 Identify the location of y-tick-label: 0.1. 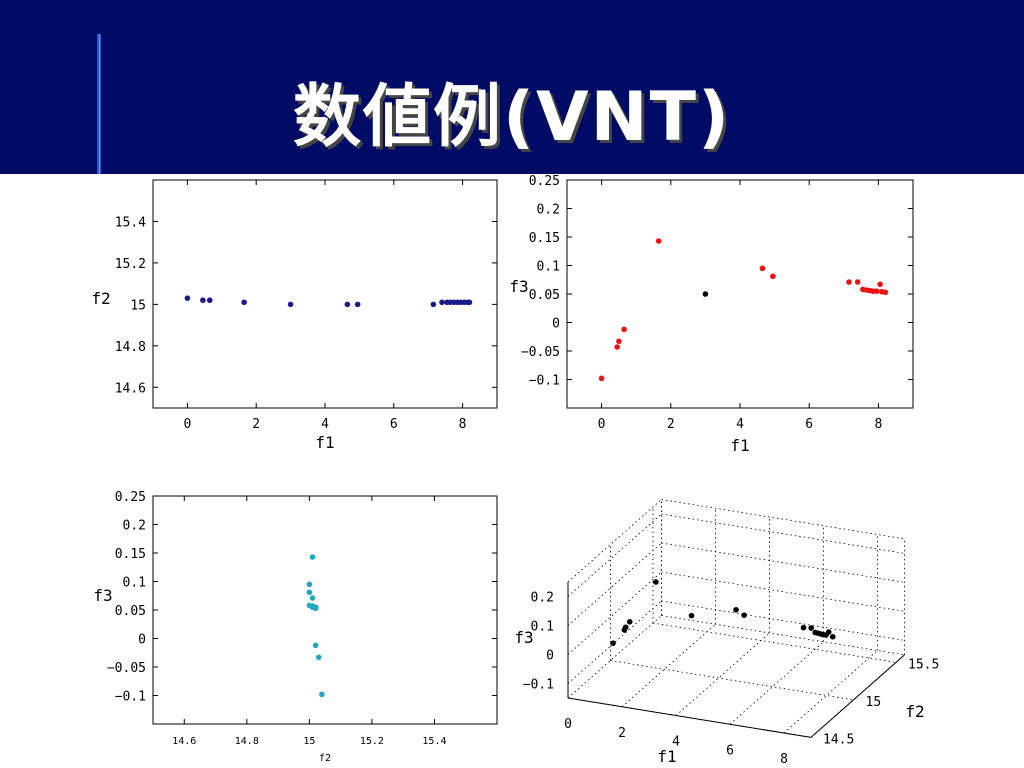
(548, 267).